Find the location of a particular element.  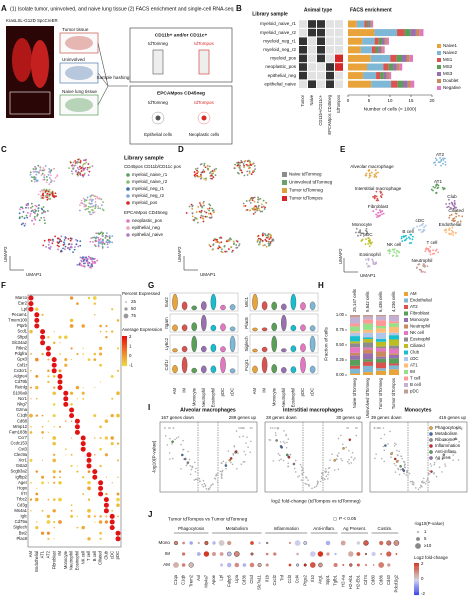

colorbar is located at coordinates (124, 362).